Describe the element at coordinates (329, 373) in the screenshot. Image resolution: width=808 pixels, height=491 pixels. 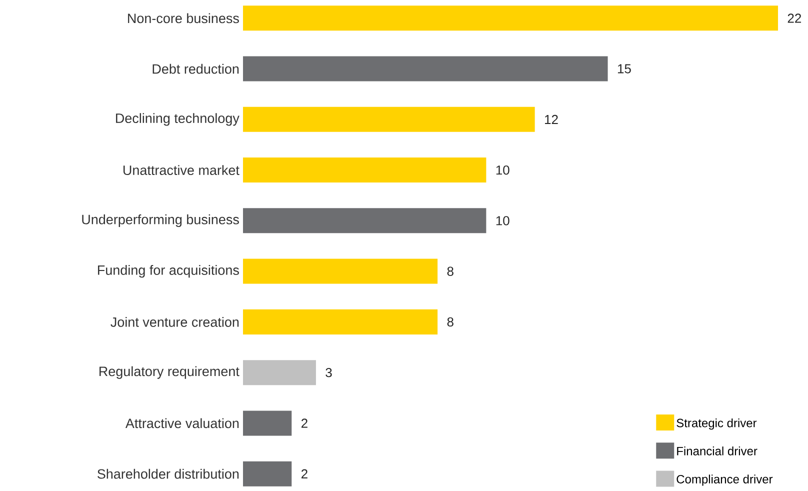
I see `data-label: 3` at that location.